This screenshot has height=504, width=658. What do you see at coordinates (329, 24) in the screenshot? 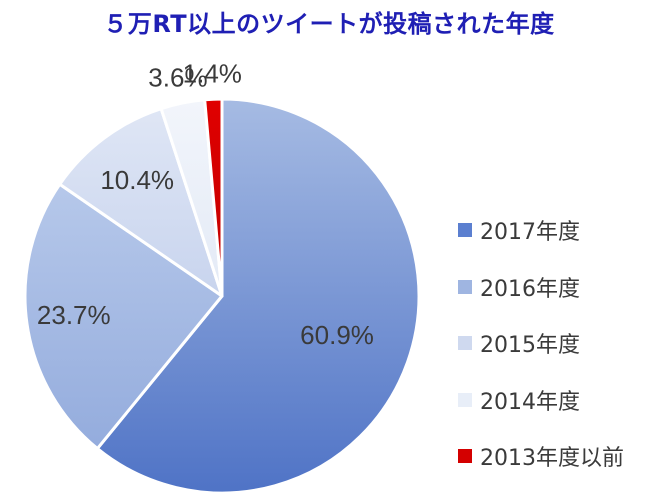
I see `chart-title: ５万RT以上のツイートが投稿された年度` at bounding box center [329, 24].